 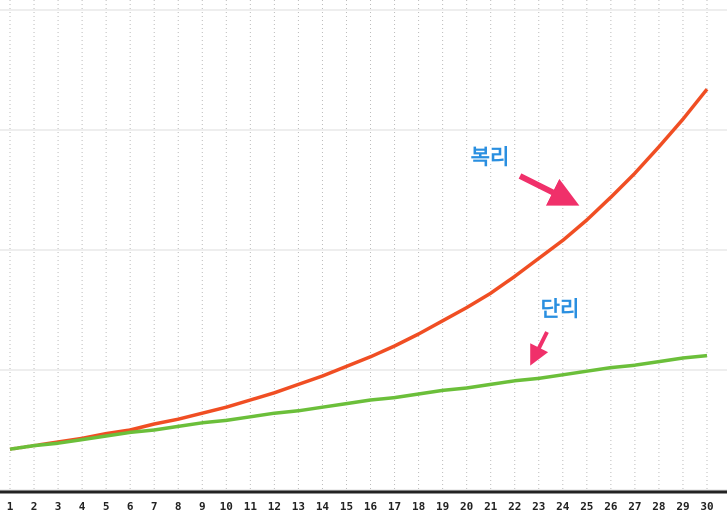 What do you see at coordinates (634, 506) in the screenshot?
I see `x-tick-label: 27` at bounding box center [634, 506].